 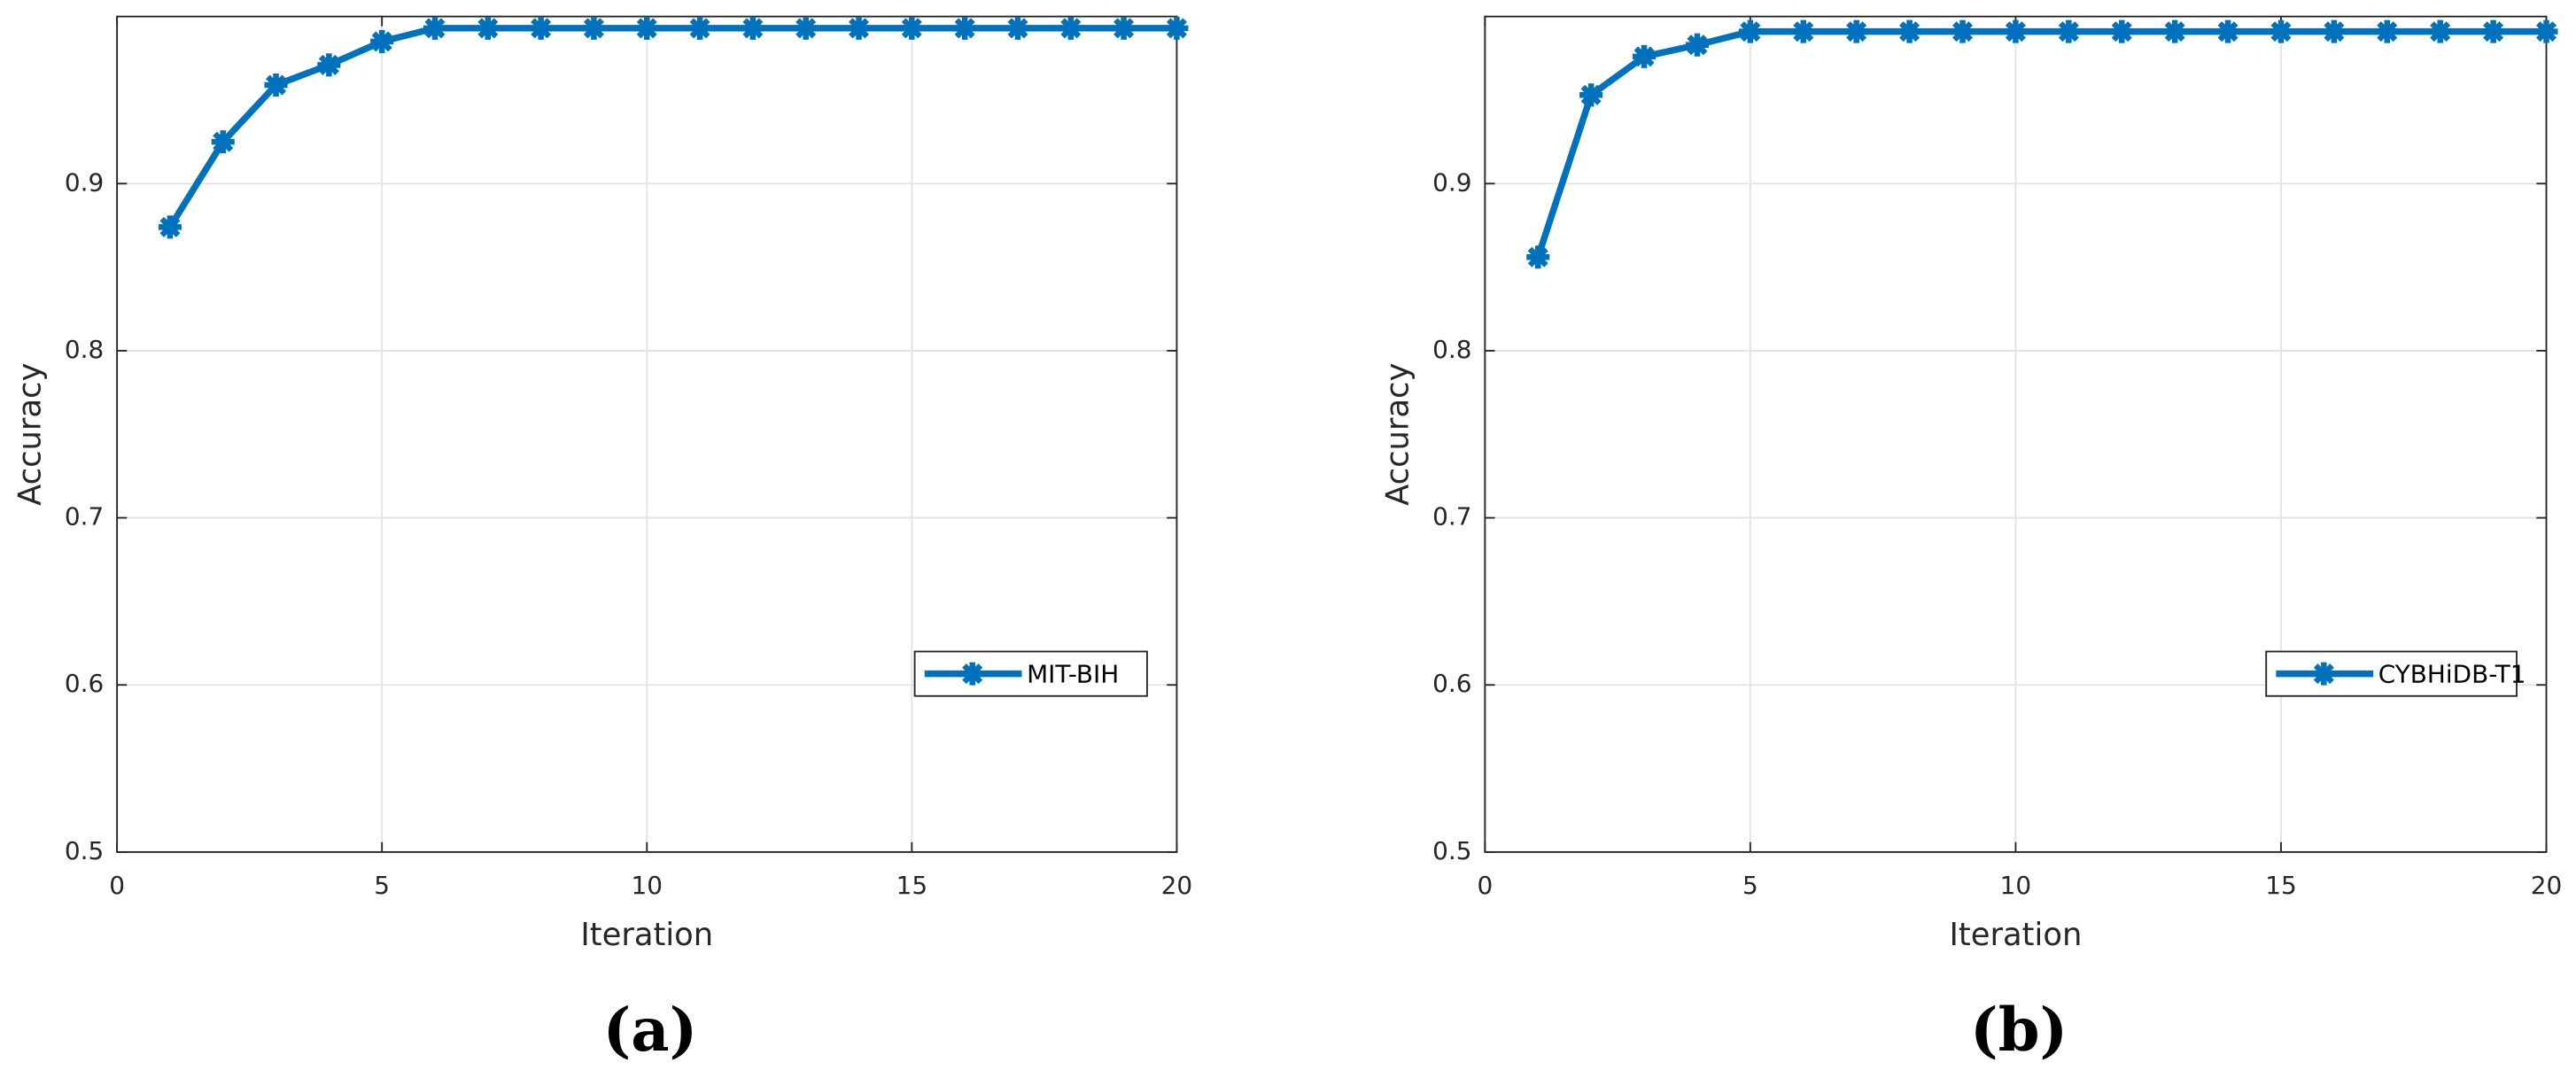 What do you see at coordinates (2040, 143) in the screenshot?
I see `data-line` at bounding box center [2040, 143].